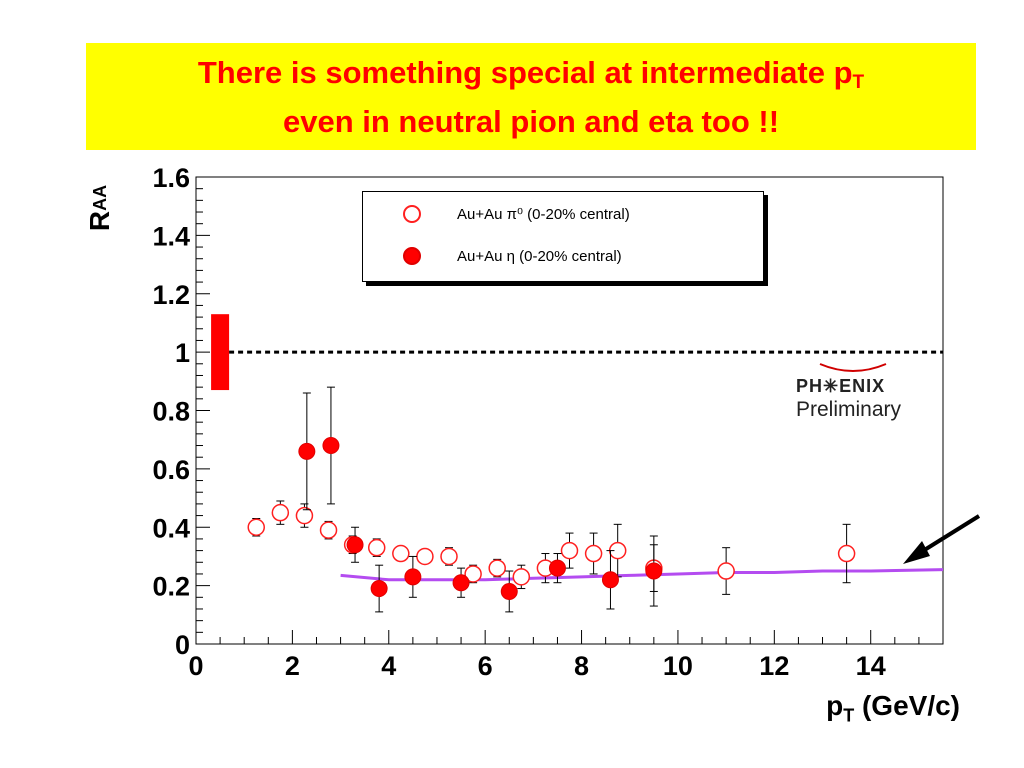 Image resolution: width=1024 pixels, height=768 pixels. I want to click on x-axis-label-subscript: T, so click(849, 715).